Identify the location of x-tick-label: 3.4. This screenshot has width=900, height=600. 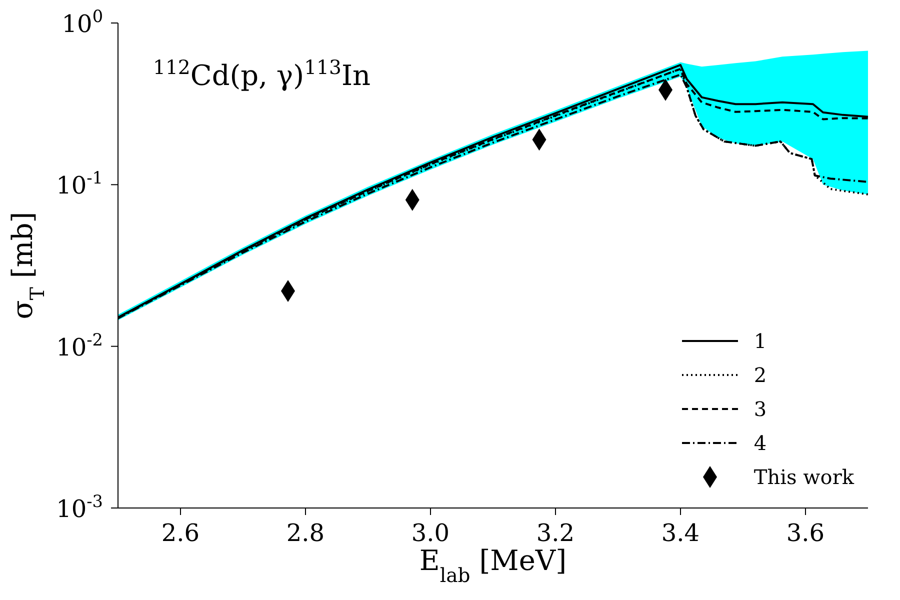
(680, 533).